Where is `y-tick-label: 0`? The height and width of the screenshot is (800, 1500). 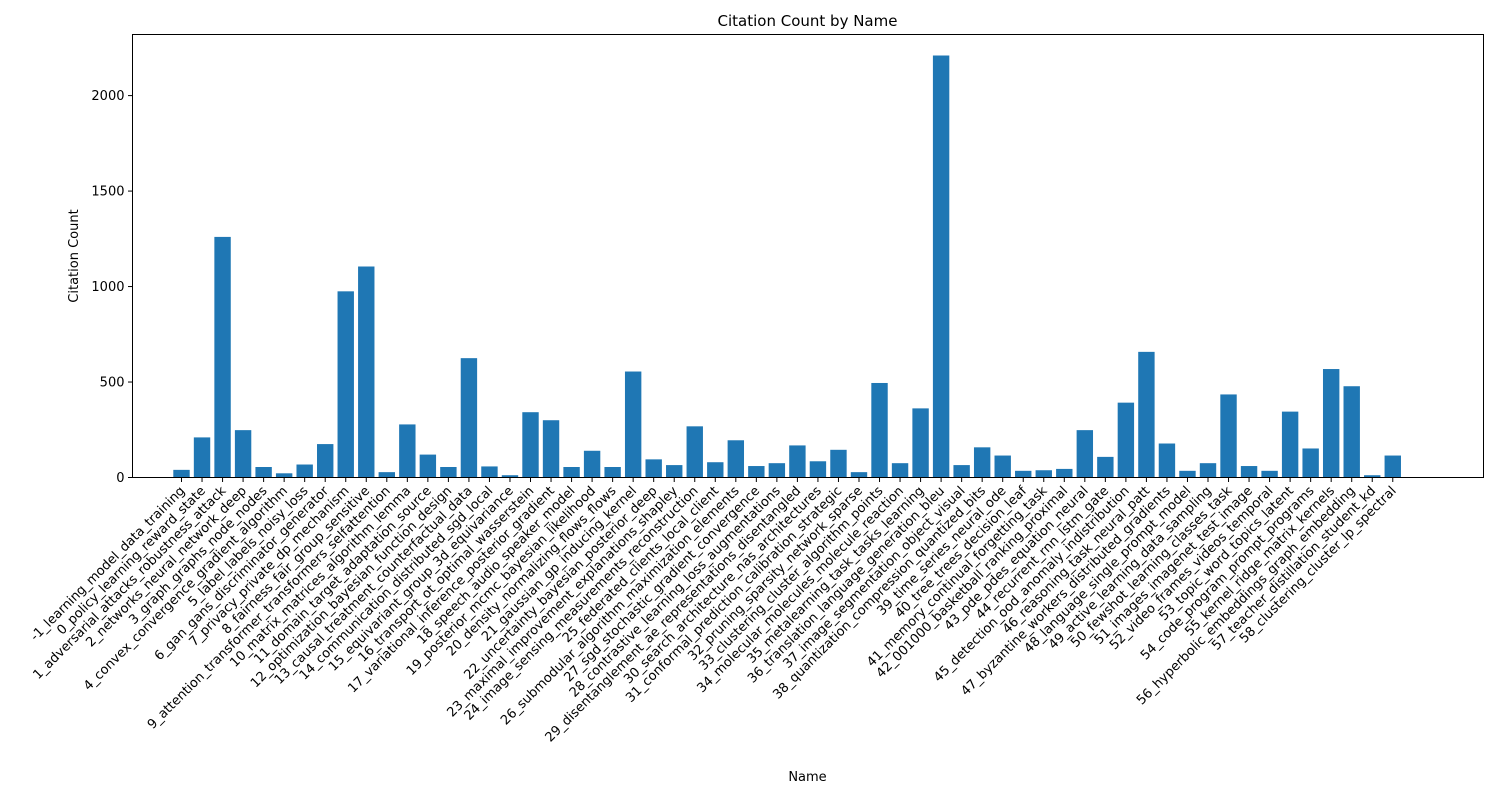 y-tick-label: 0 is located at coordinates (120, 478).